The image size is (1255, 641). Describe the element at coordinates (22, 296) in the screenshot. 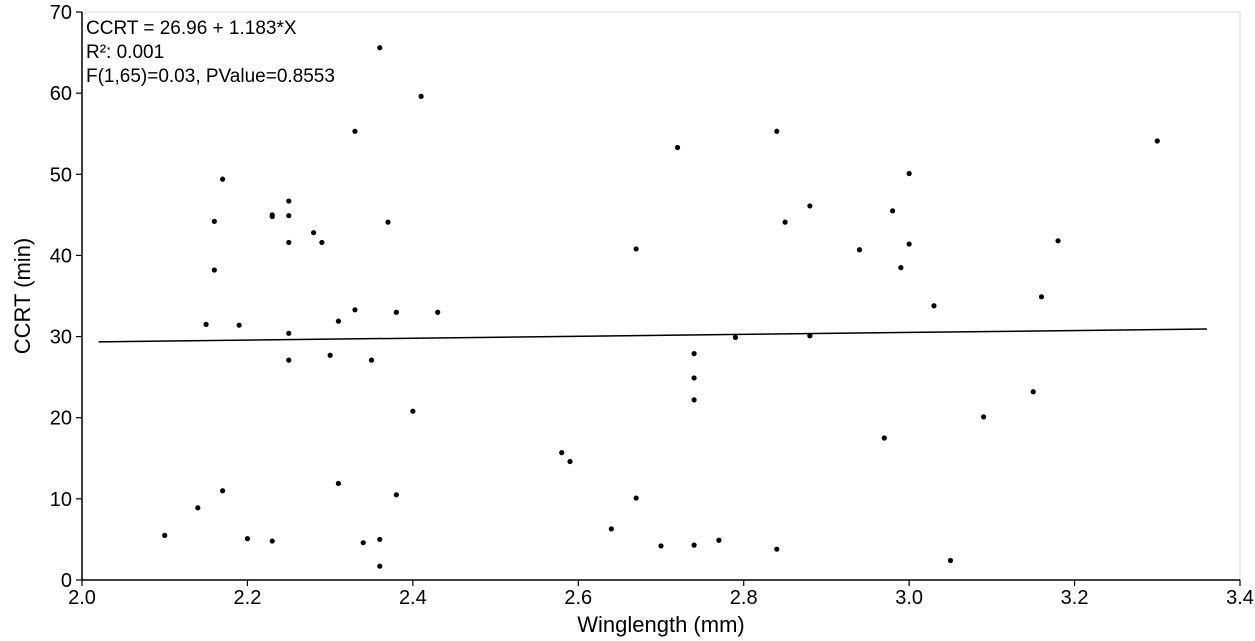

I see `y-axis-title: CCRT (min)` at that location.